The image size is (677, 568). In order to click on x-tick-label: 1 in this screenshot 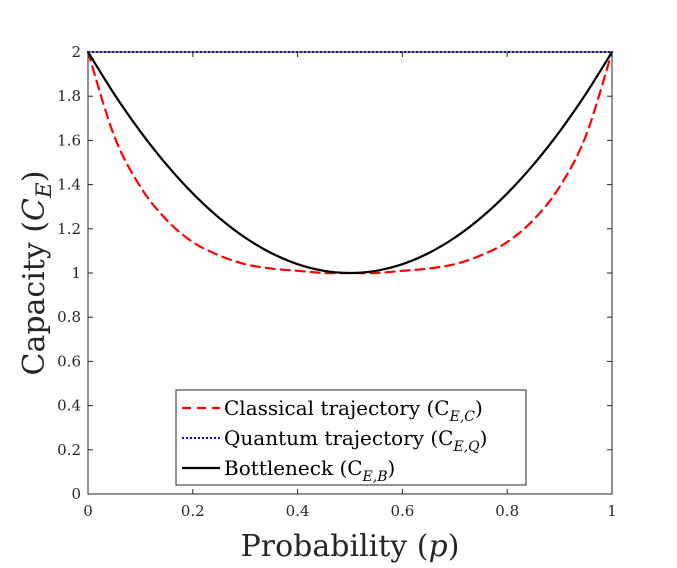, I will do `click(612, 511)`.